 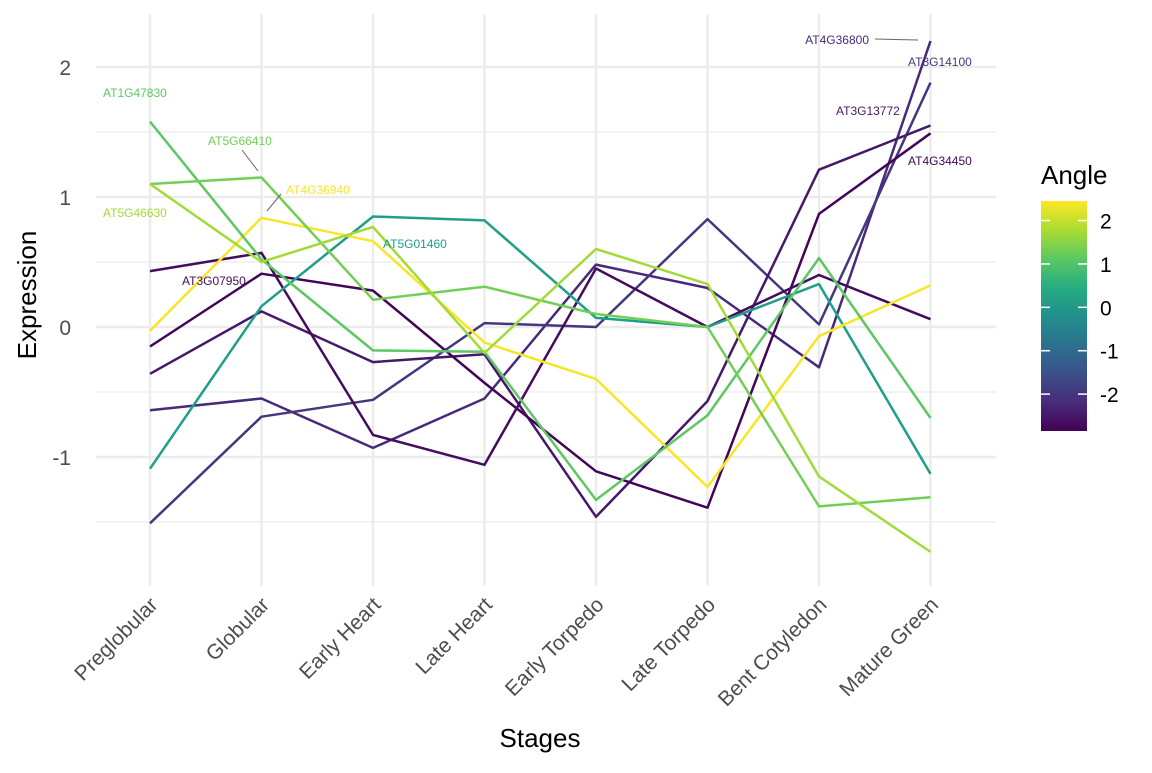 I want to click on x-tick-label: Early Torpedo, so click(x=555, y=647).